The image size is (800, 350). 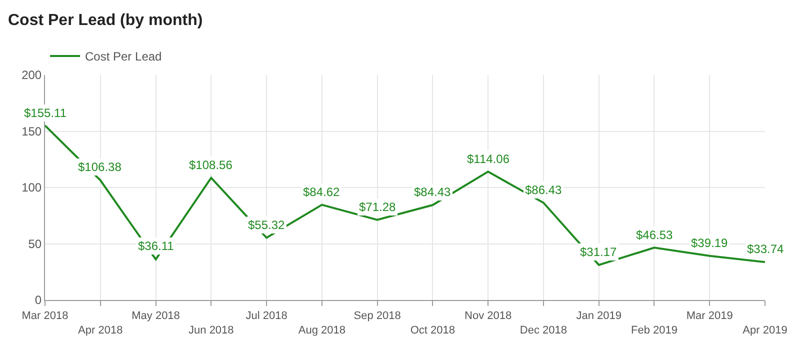 What do you see at coordinates (654, 330) in the screenshot?
I see `x-tick-label: Feb 2019` at bounding box center [654, 330].